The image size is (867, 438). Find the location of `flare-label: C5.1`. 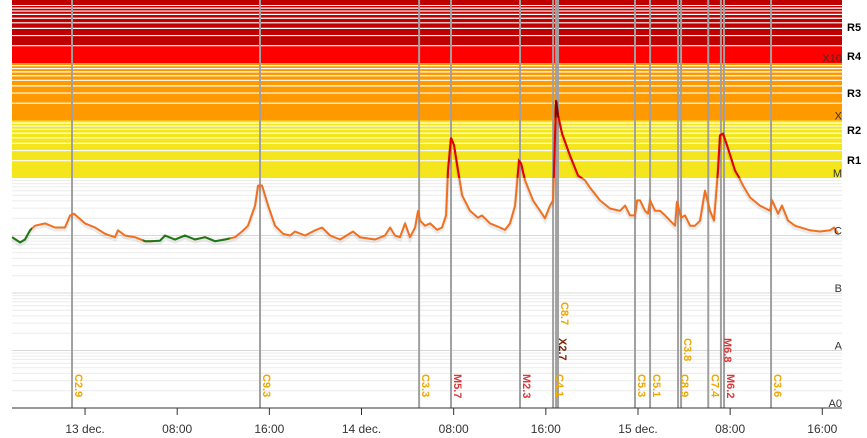

flare-label: C5.1 is located at coordinates (656, 385).